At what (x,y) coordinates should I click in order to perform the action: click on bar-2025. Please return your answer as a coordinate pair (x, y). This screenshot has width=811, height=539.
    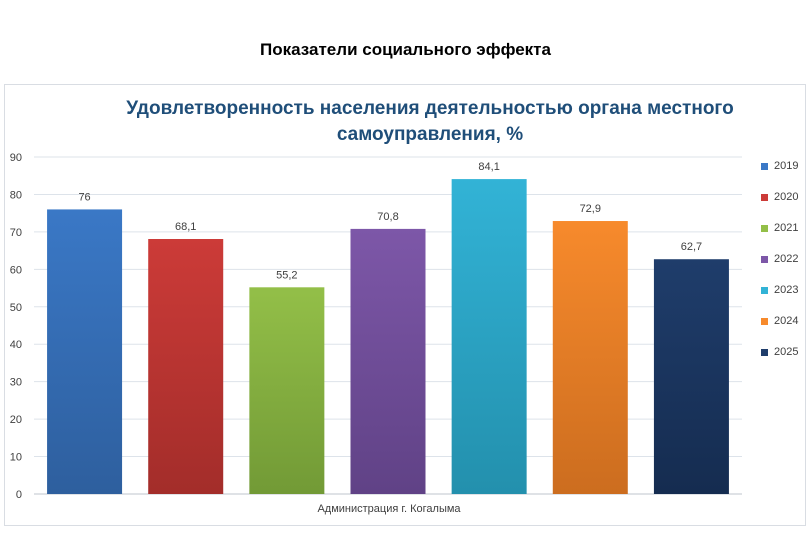
    Looking at the image, I should click on (691, 376).